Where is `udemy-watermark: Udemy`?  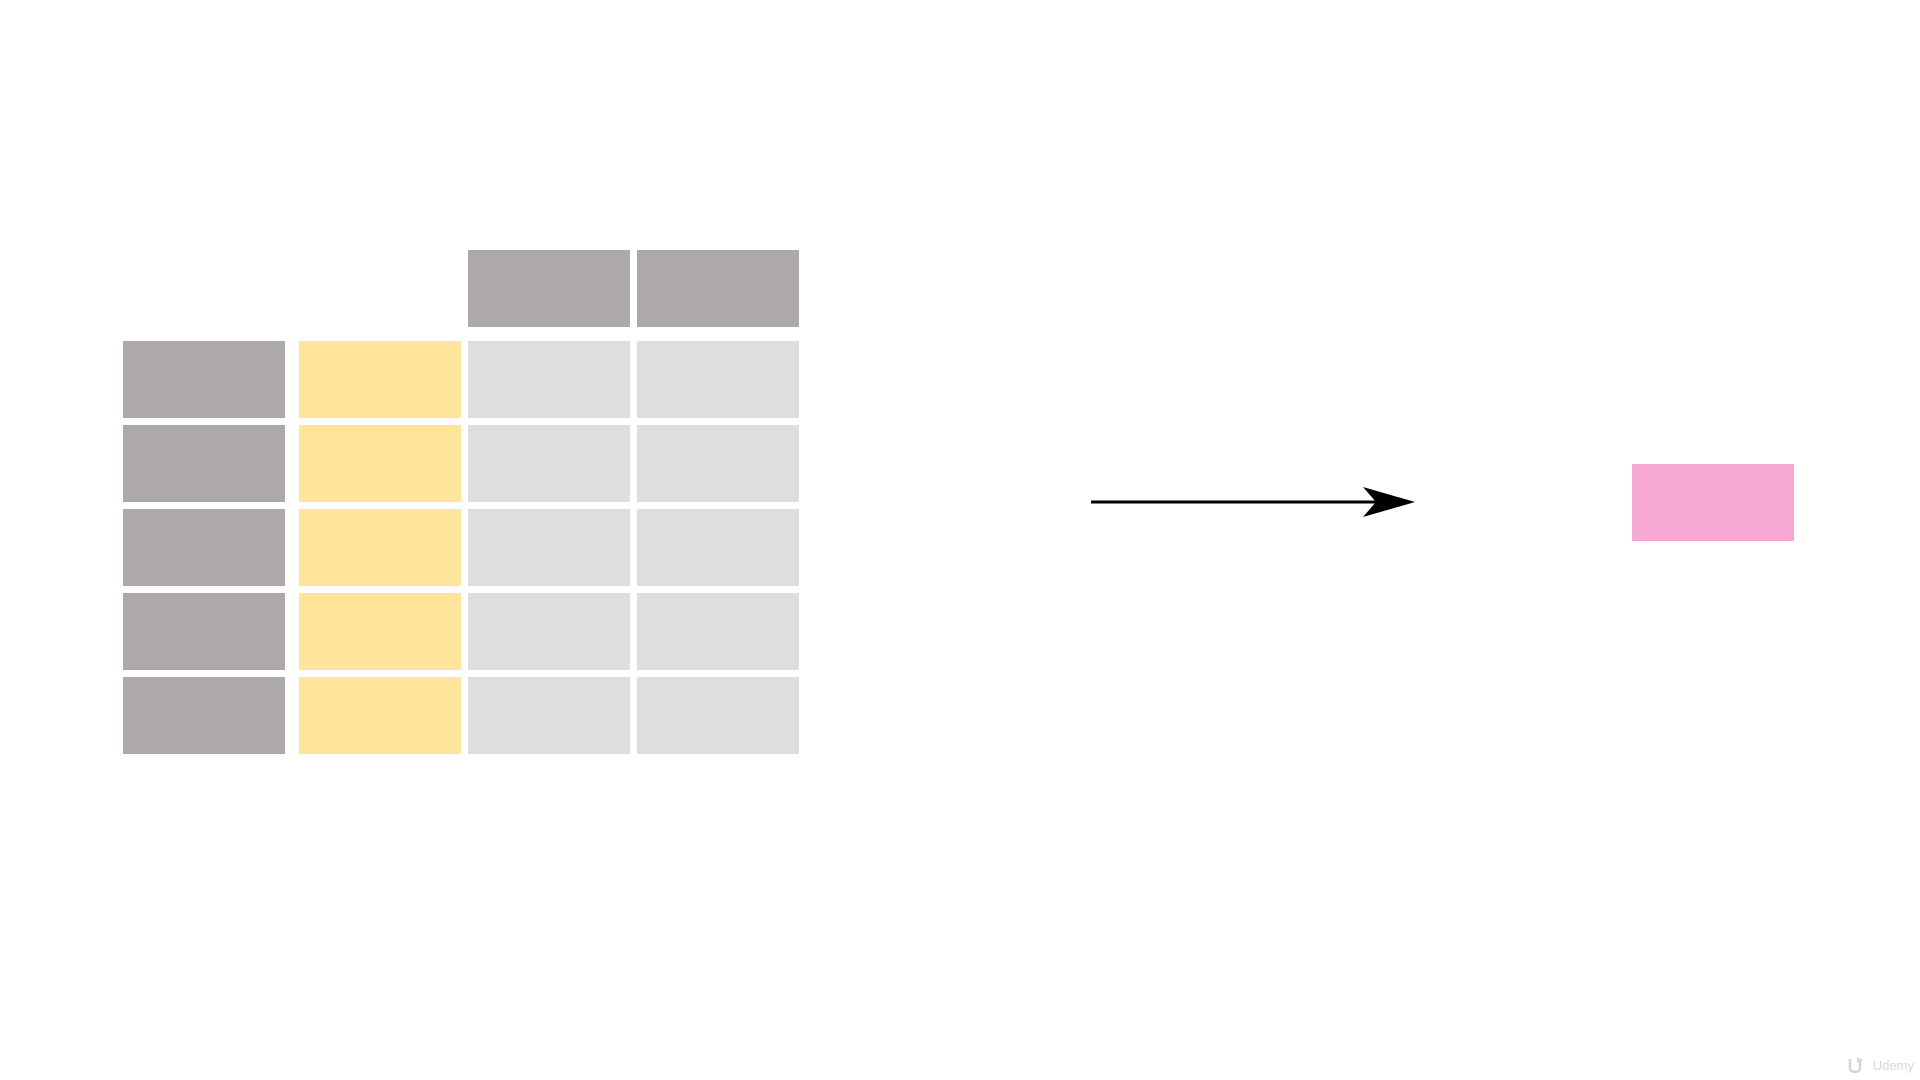 udemy-watermark: Udemy is located at coordinates (1880, 1065).